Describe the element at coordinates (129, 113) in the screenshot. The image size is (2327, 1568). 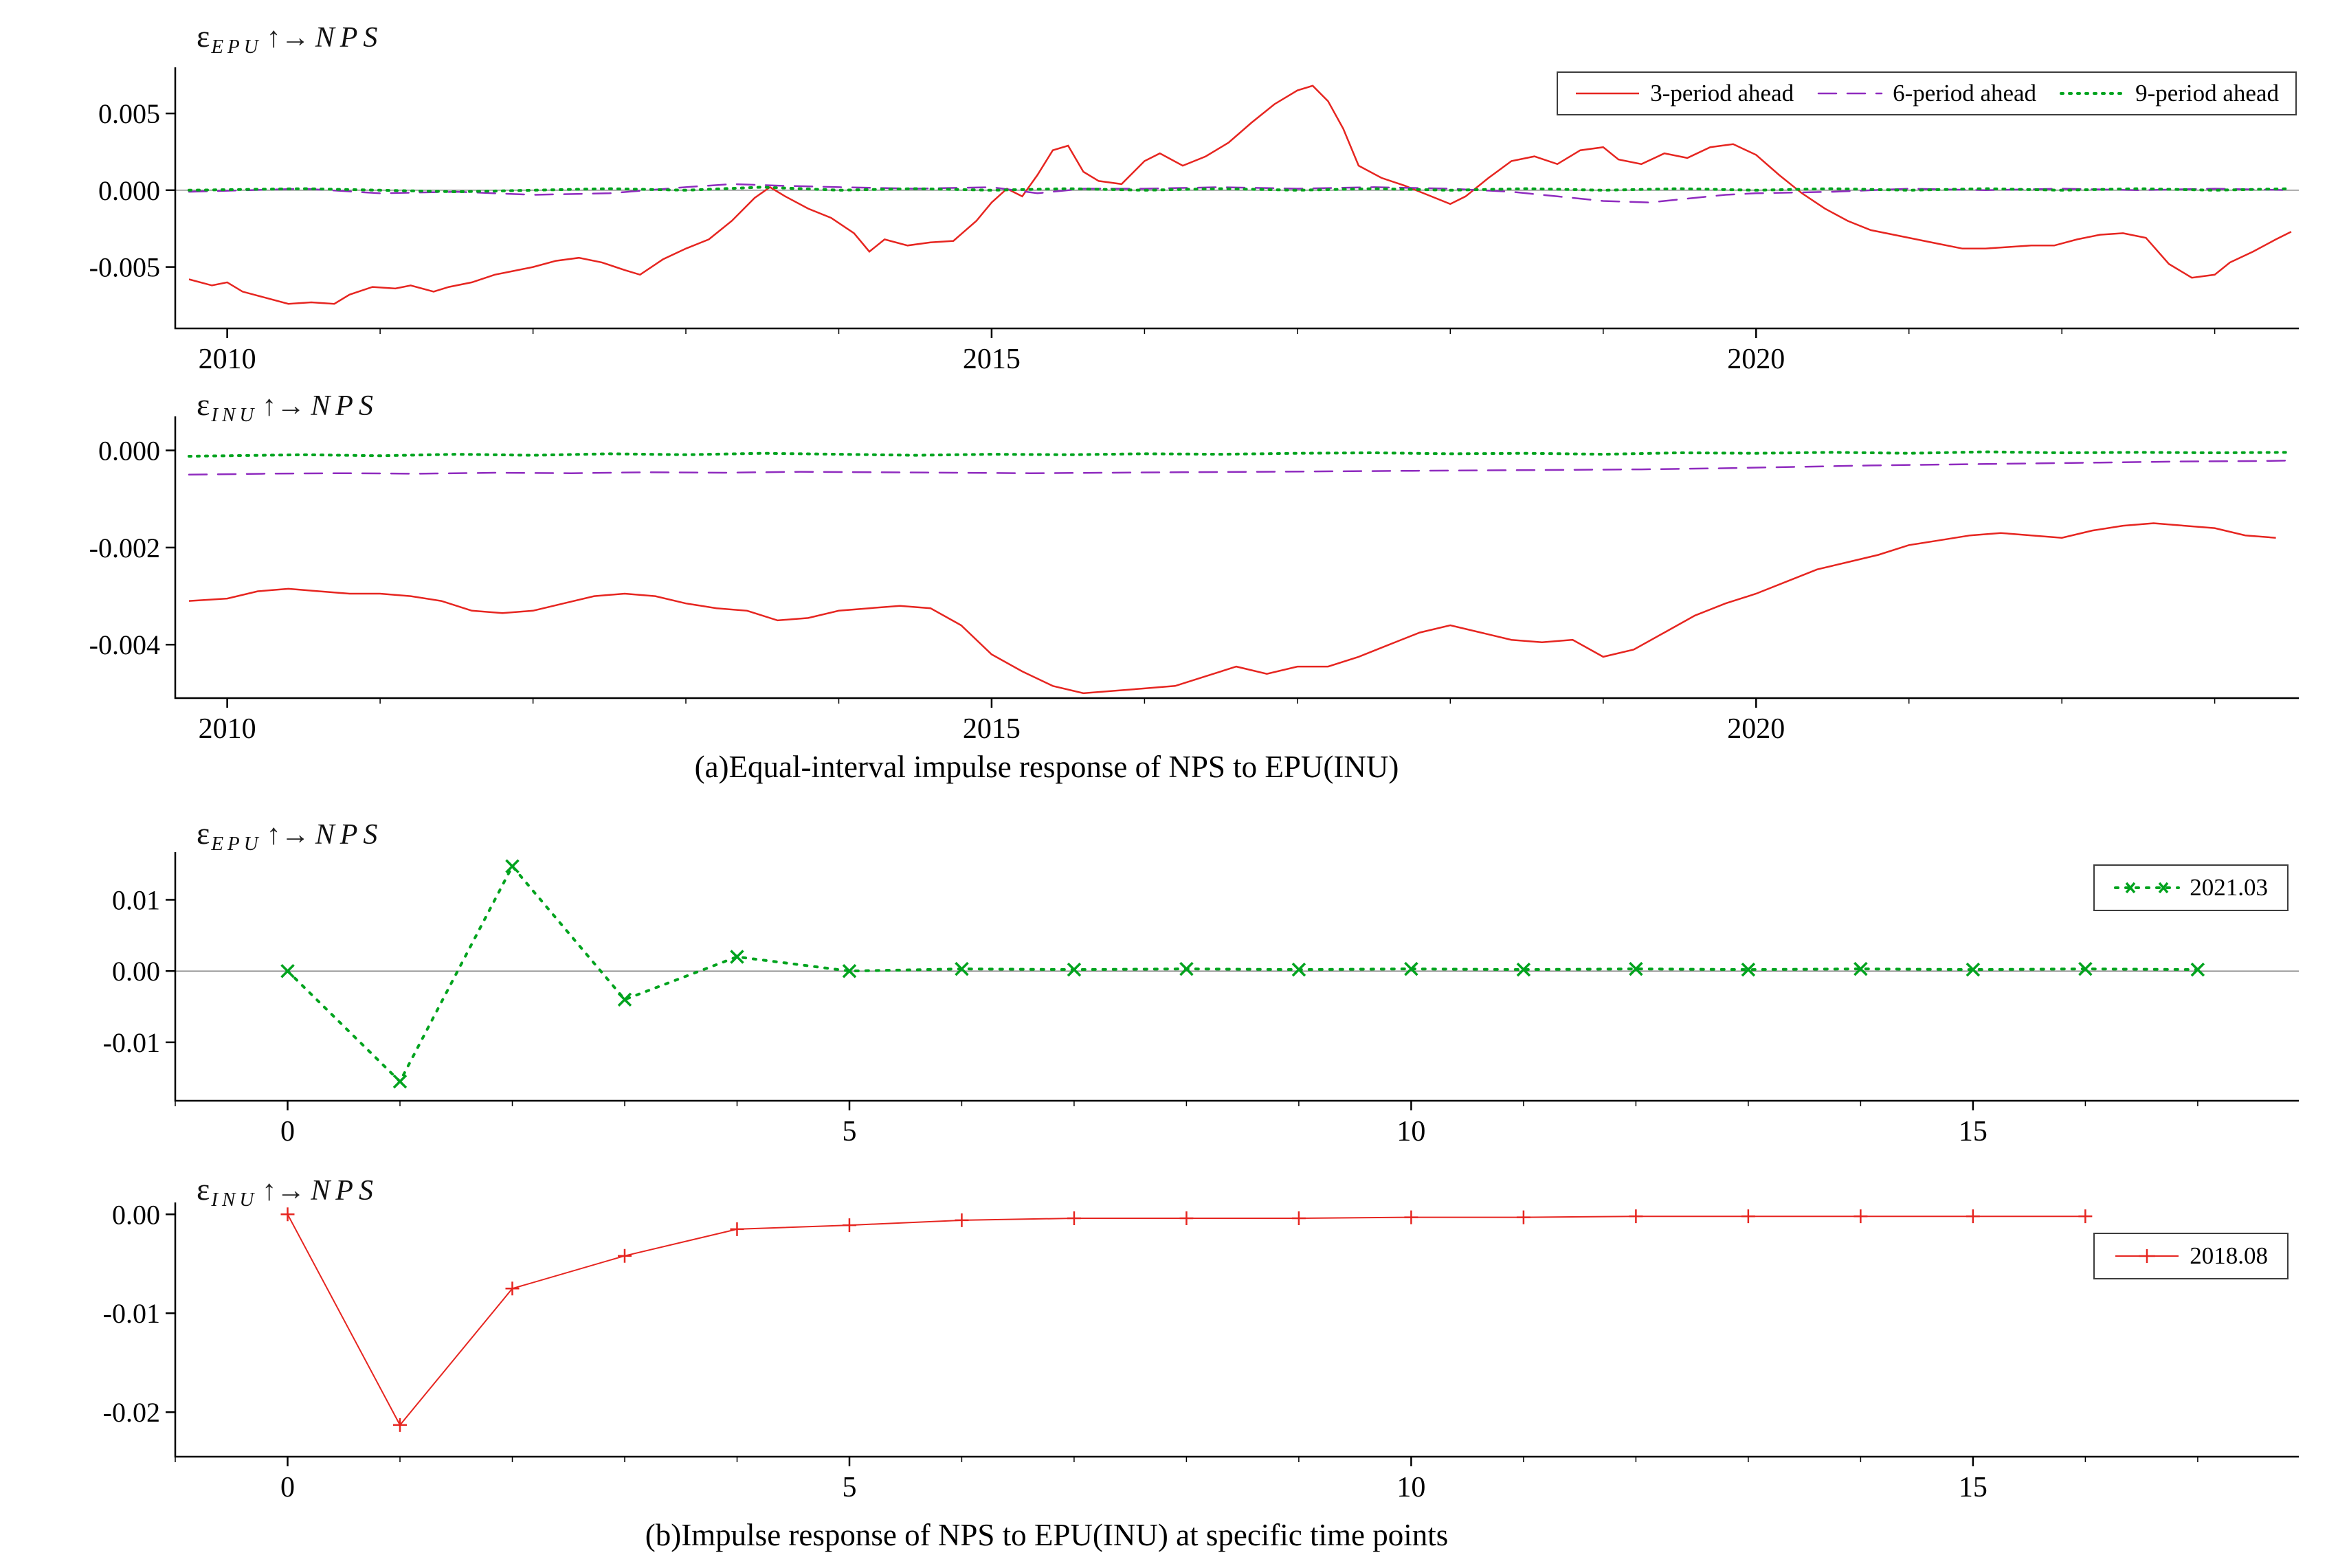
I see `y-tick-label: 0.005` at that location.